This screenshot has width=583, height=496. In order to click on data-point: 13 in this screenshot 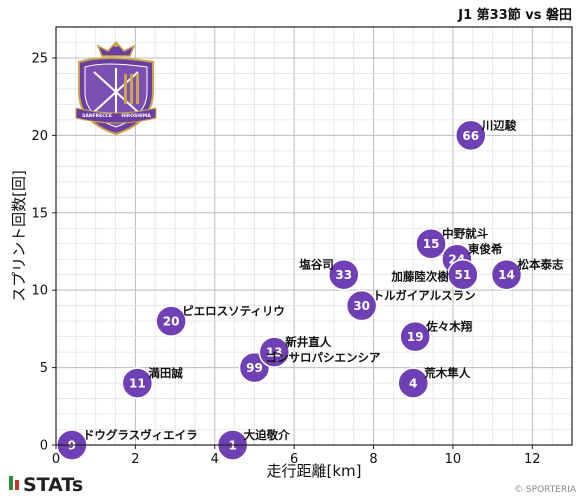, I will do `click(274, 352)`.